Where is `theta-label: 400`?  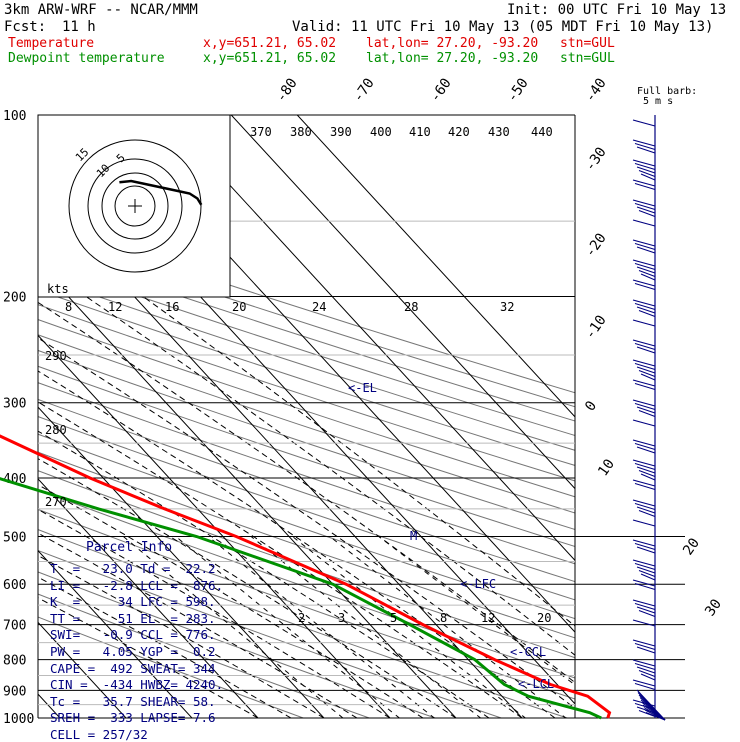 theta-label: 400 is located at coordinates (381, 132).